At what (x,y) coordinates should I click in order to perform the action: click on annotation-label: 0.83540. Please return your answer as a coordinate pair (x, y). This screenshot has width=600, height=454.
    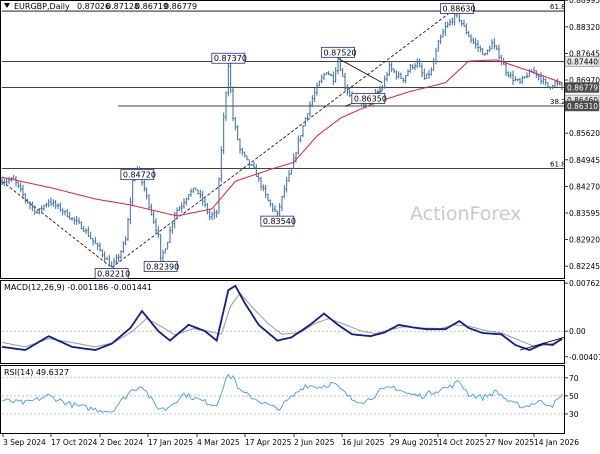
    Looking at the image, I should click on (279, 221).